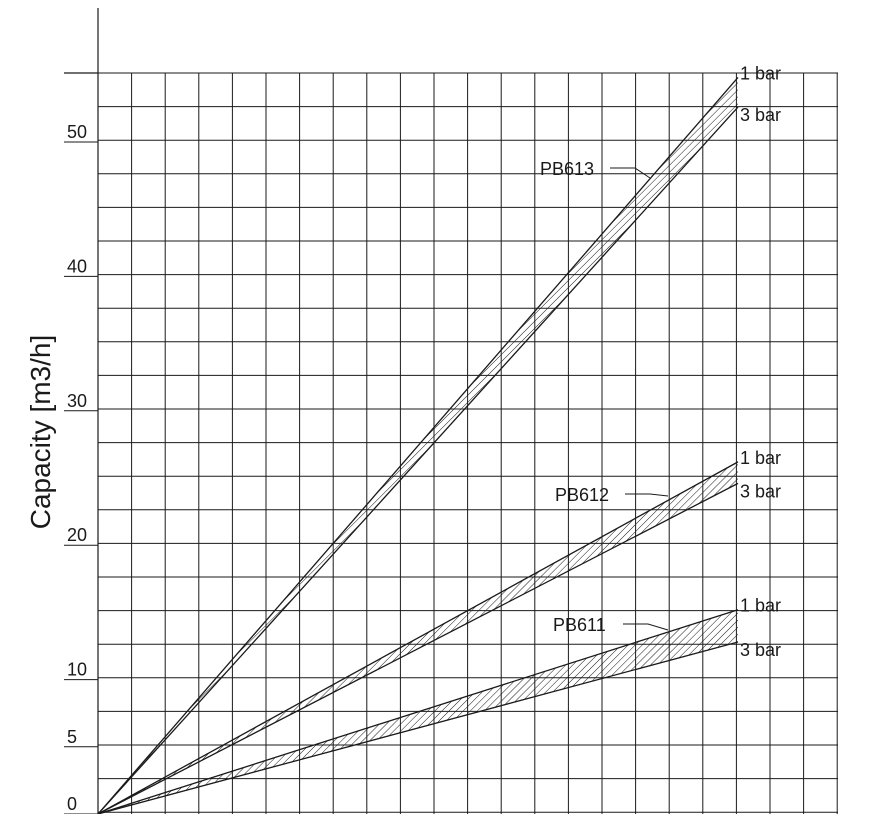 Image resolution: width=894 pixels, height=814 pixels. Describe the element at coordinates (77, 401) in the screenshot. I see `y-tick-label: 30` at that location.